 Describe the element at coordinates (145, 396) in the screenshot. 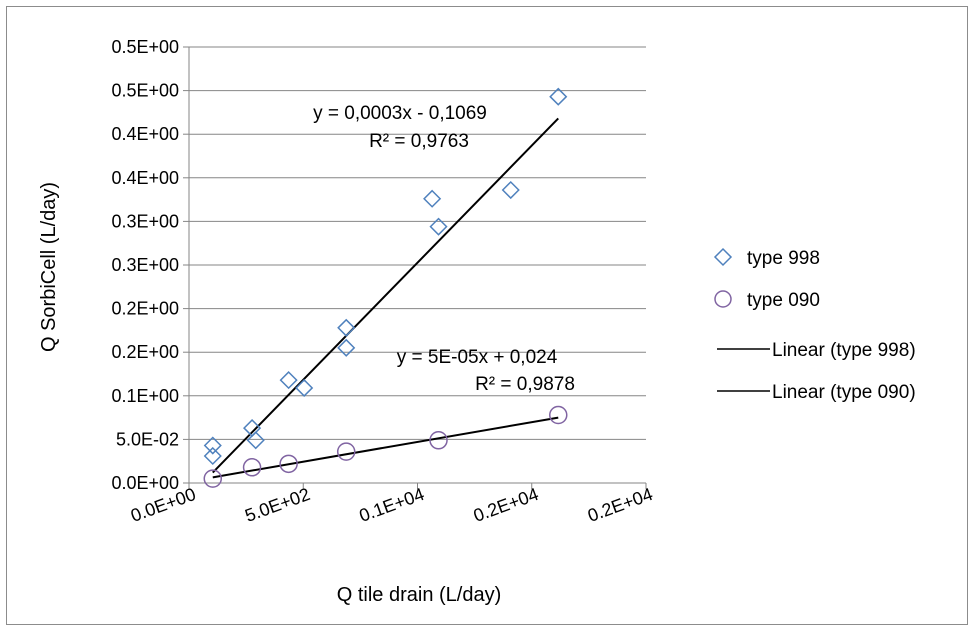

I see `y-tick-label: 0.1E+00` at that location.